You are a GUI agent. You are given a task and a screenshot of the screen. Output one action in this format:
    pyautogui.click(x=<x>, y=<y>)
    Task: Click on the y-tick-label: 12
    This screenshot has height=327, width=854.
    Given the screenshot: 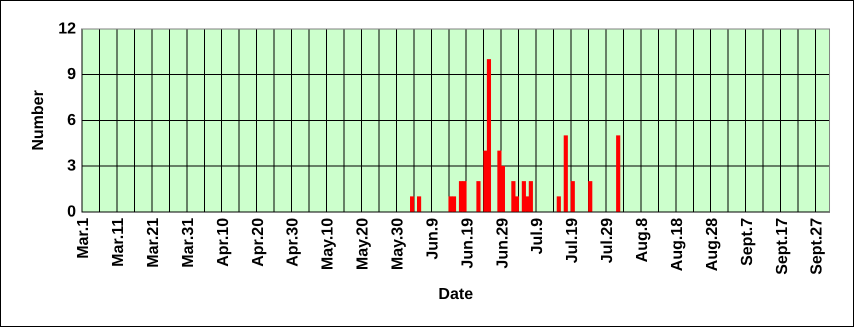 What is the action you would take?
    pyautogui.click(x=67, y=29)
    